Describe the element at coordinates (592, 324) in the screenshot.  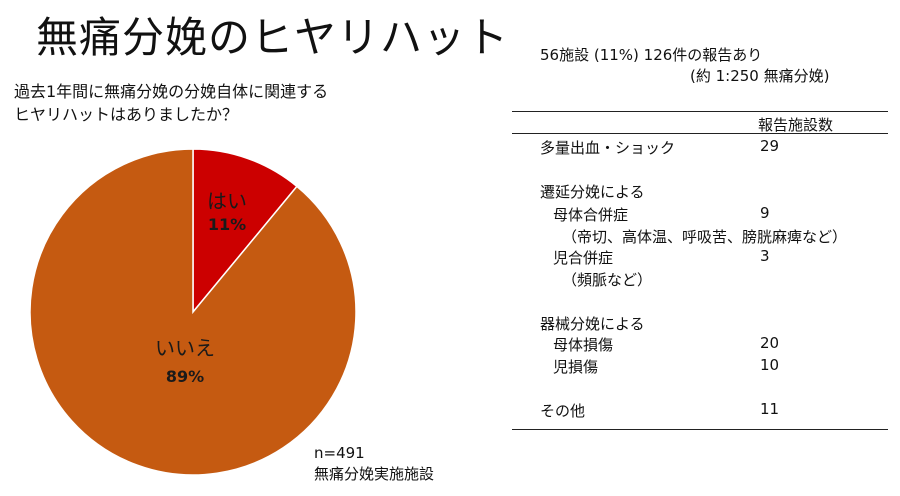
I see `table-row-label: 器械分娩による` at that location.